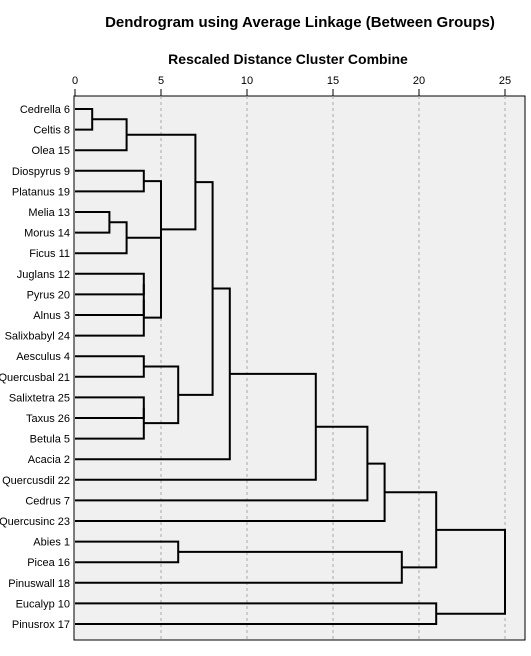  What do you see at coordinates (35, 522) in the screenshot?
I see `leaf-label: Quercusinc 23` at bounding box center [35, 522].